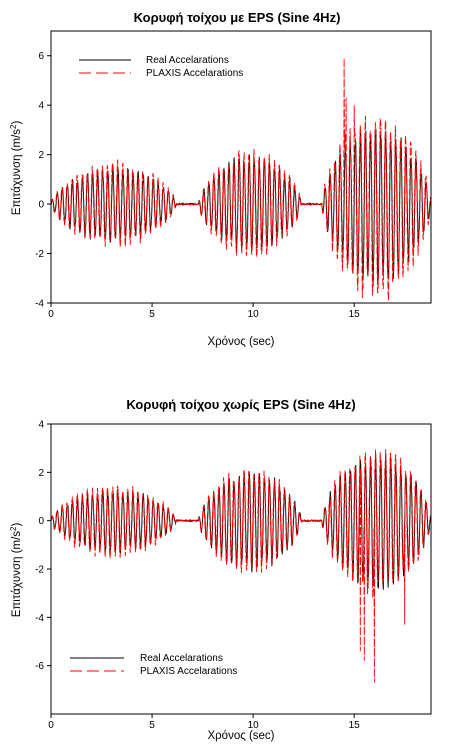 The height and width of the screenshot is (749, 455). I want to click on chart-2-legend-plaxis-label: PLAXIS Accelarations, so click(188, 671).